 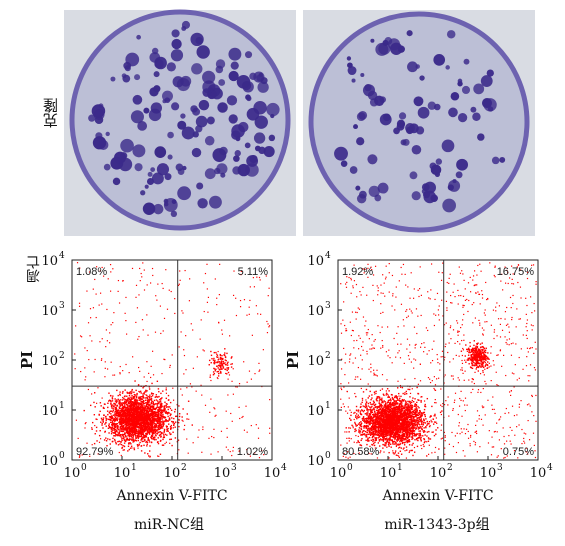 What do you see at coordinates (518, 452) in the screenshot?
I see `quadrant-label-lr: 0.75%` at bounding box center [518, 452].